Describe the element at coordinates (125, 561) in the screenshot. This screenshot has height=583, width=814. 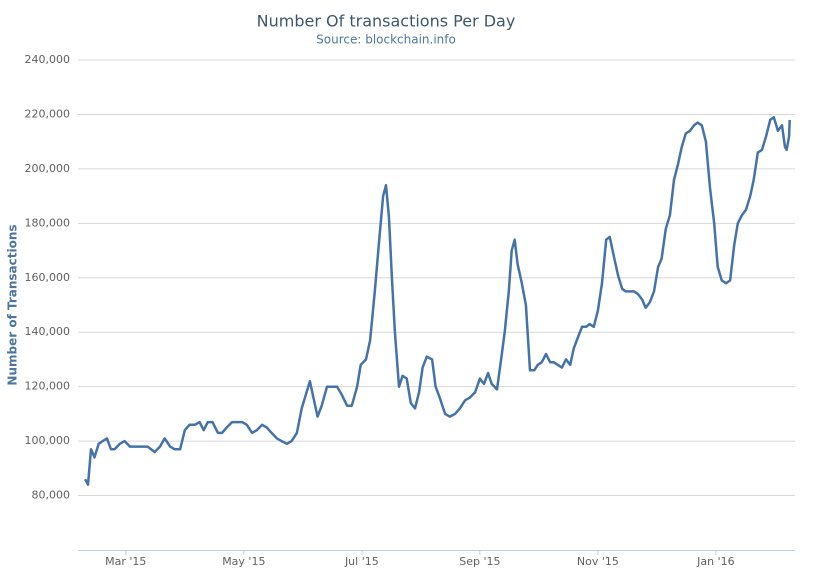
I see `x-tick-label: Mar '15` at that location.